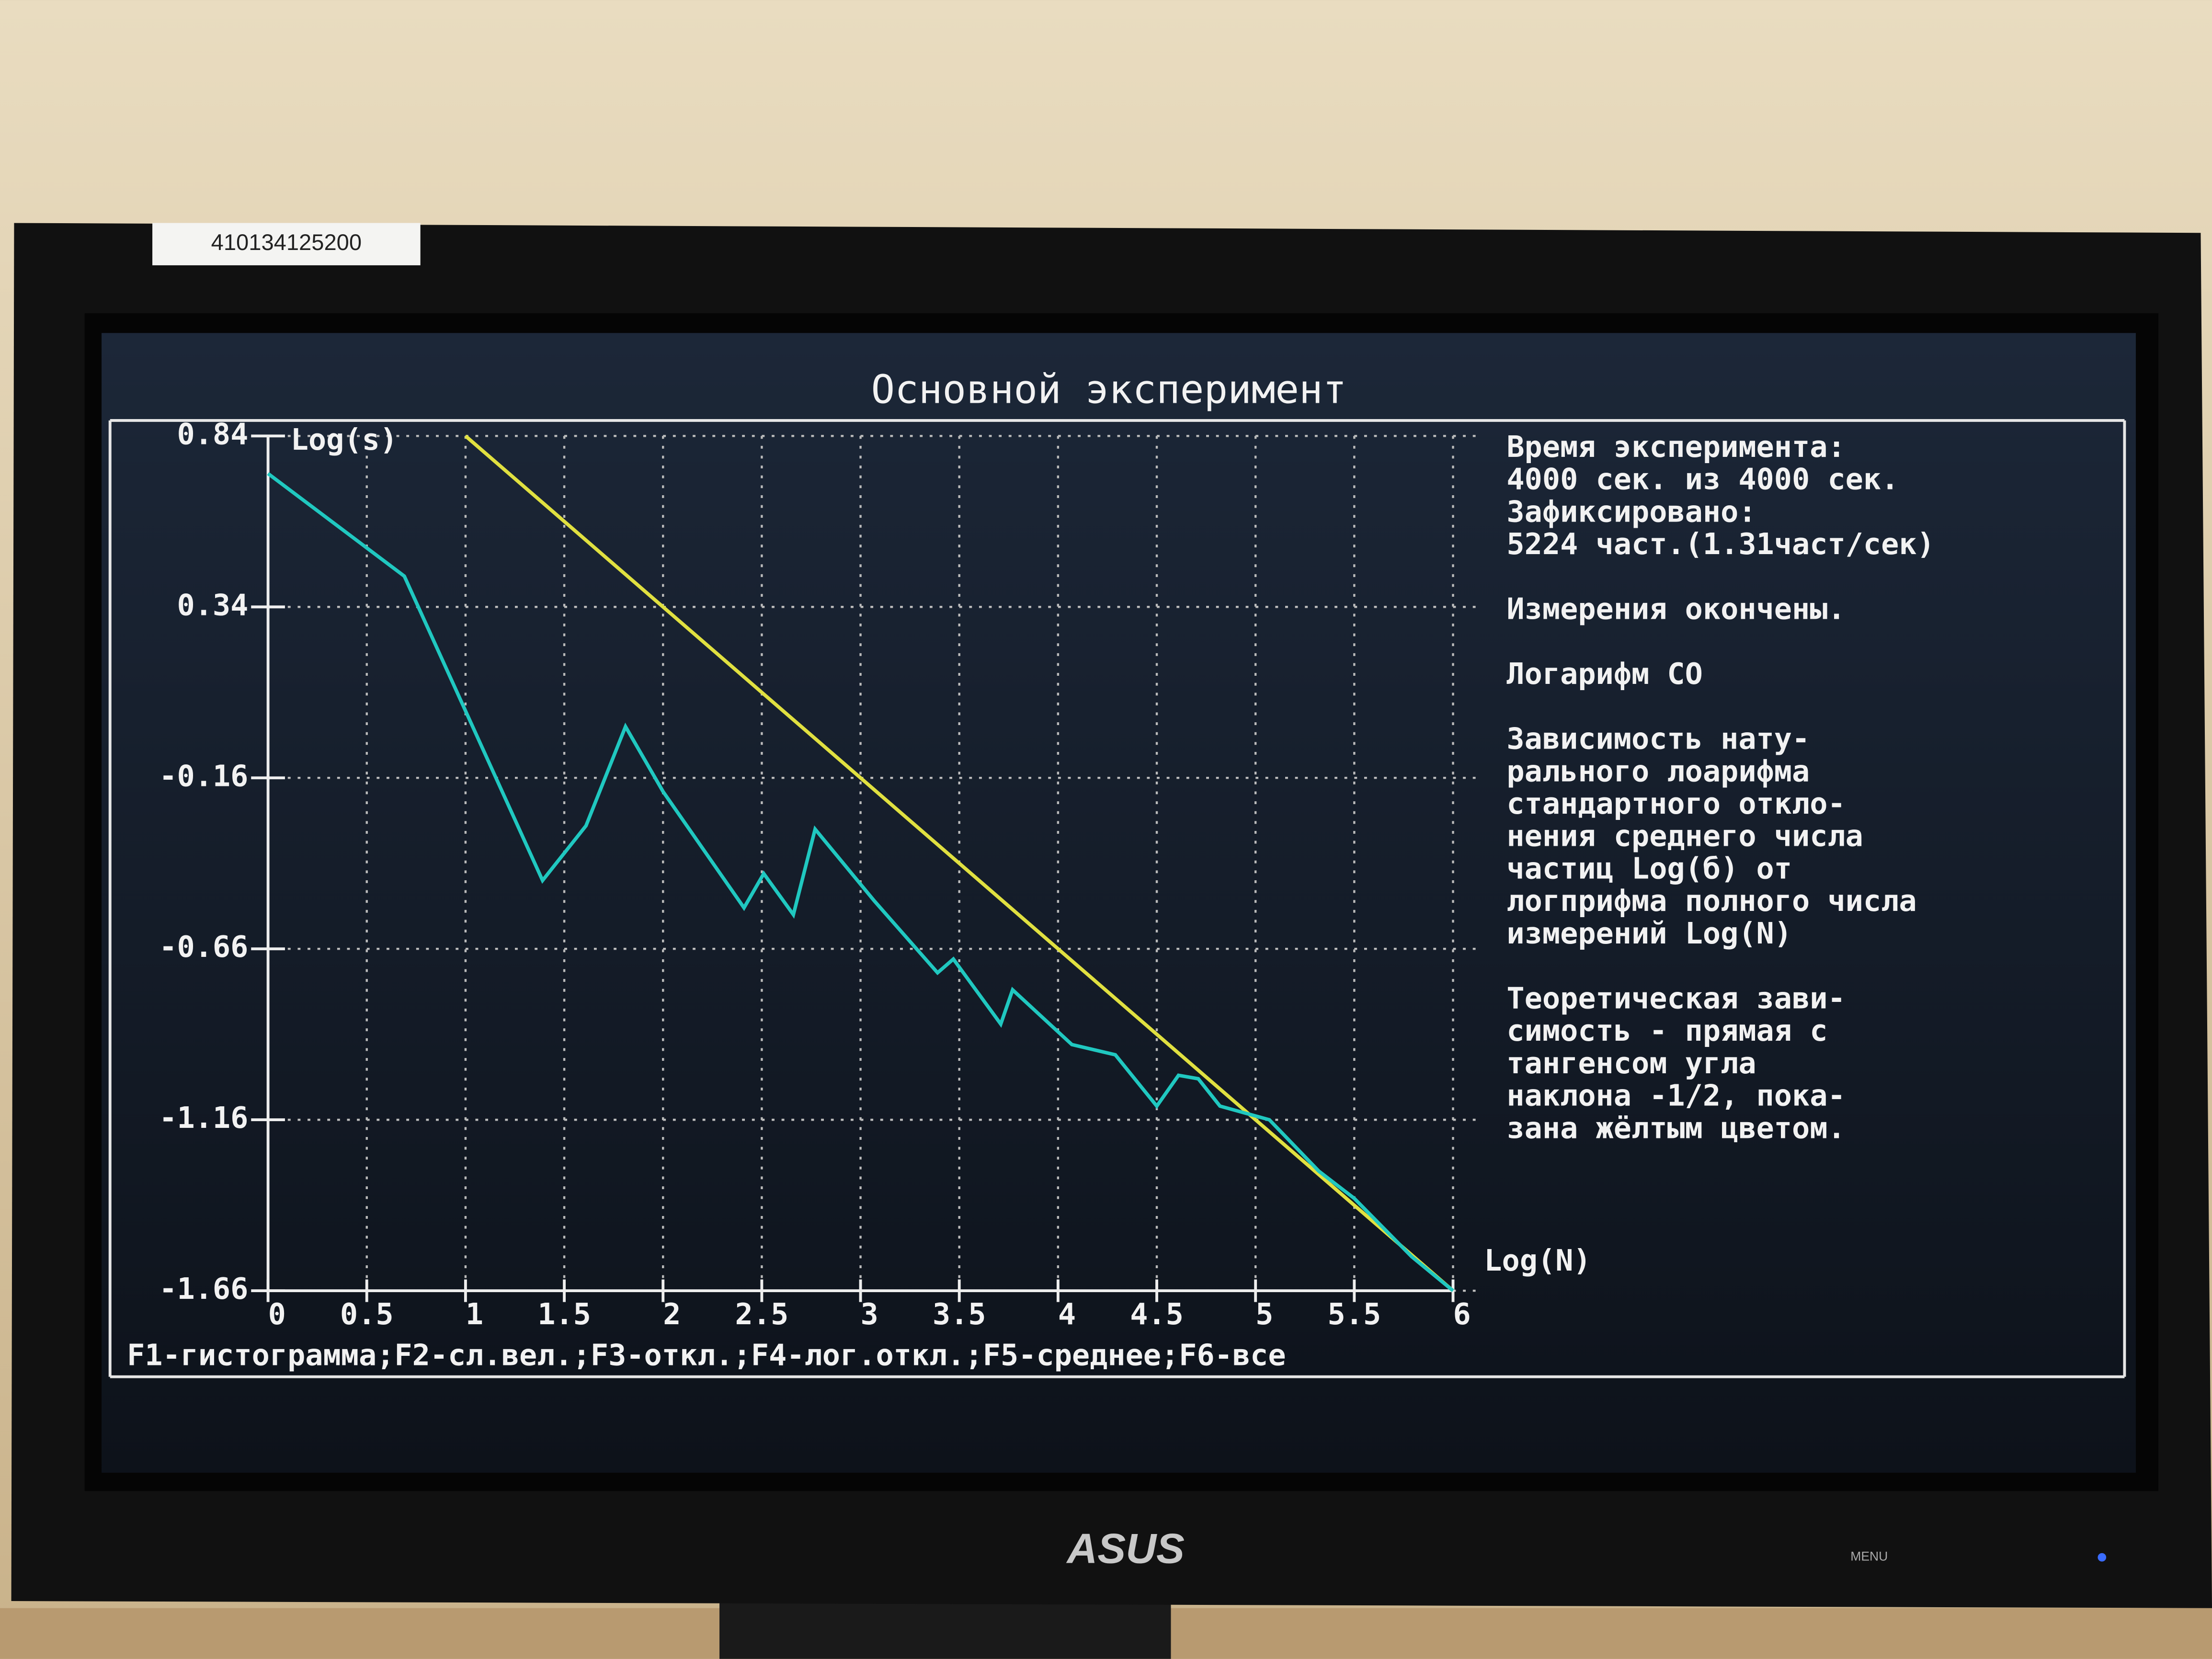 This screenshot has width=2212, height=1659. I want to click on menu-button-label: MENU, so click(1869, 1556).